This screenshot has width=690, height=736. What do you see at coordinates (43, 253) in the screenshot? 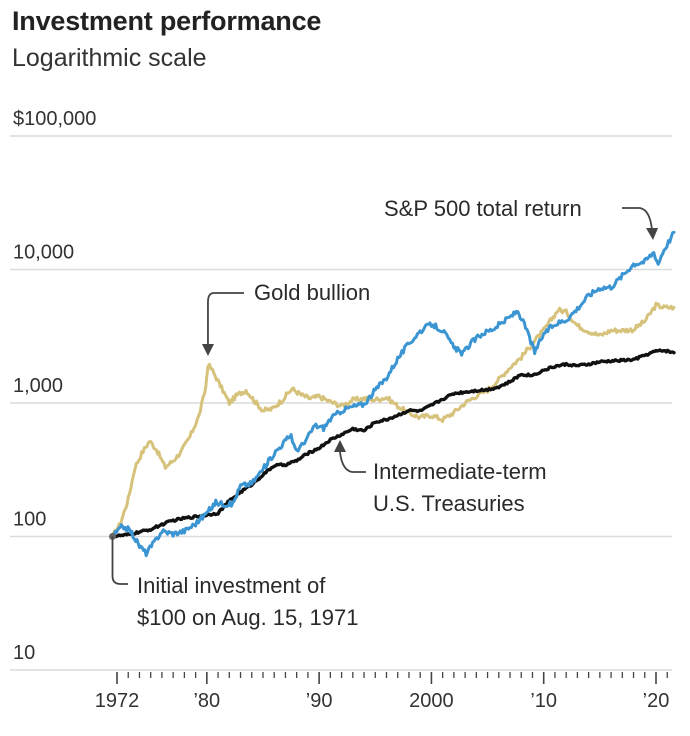
I see `y-tick-label: 10,000` at bounding box center [43, 253].